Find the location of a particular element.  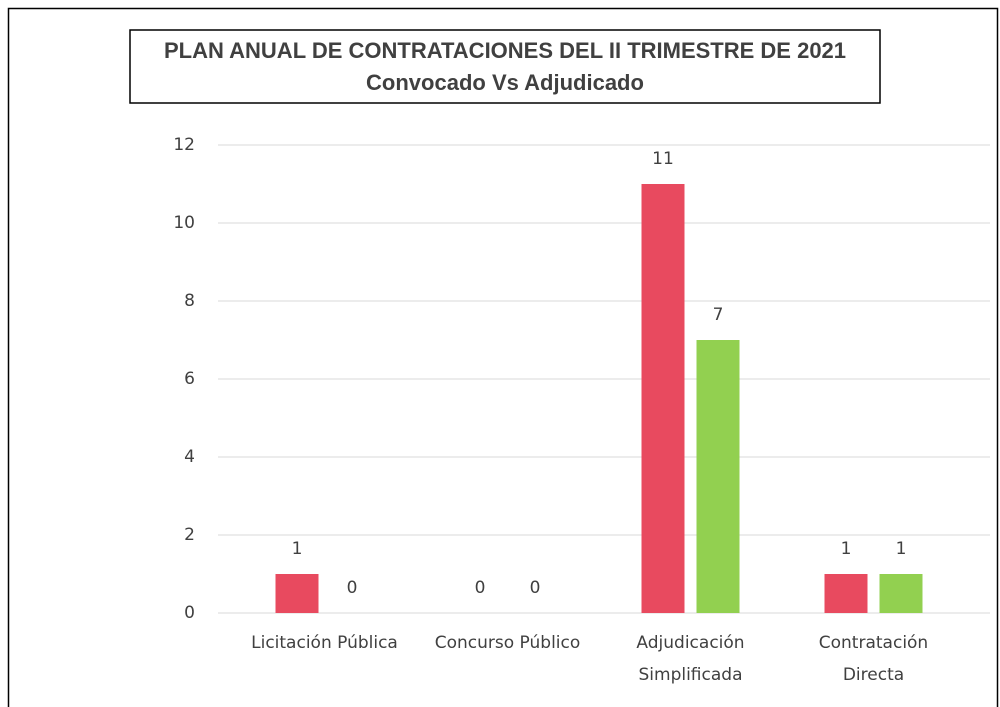

chart-subtitle: Convocado Vs Adjudicado is located at coordinates (505, 82).